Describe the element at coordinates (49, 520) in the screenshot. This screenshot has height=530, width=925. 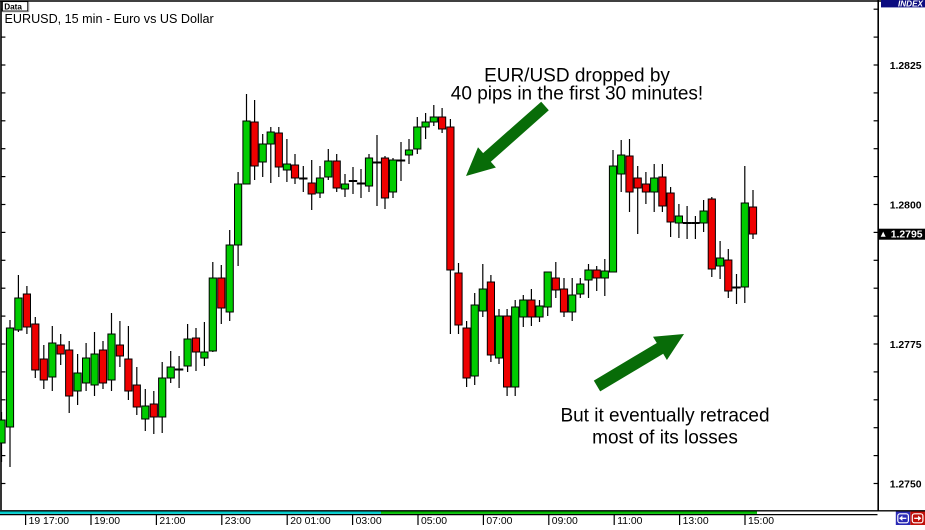
I see `svg-text: 19 17:00` at that location.